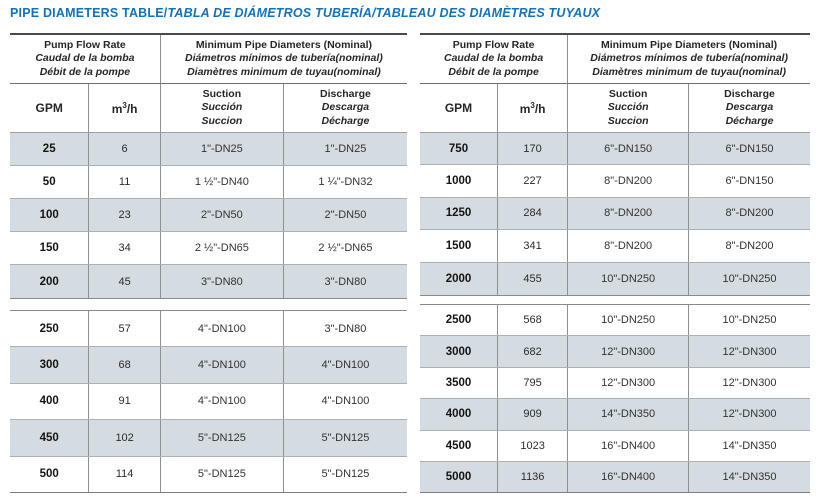 This screenshot has height=500, width=817. Describe the element at coordinates (50, 215) in the screenshot. I see `cell-gpm: 100` at that location.